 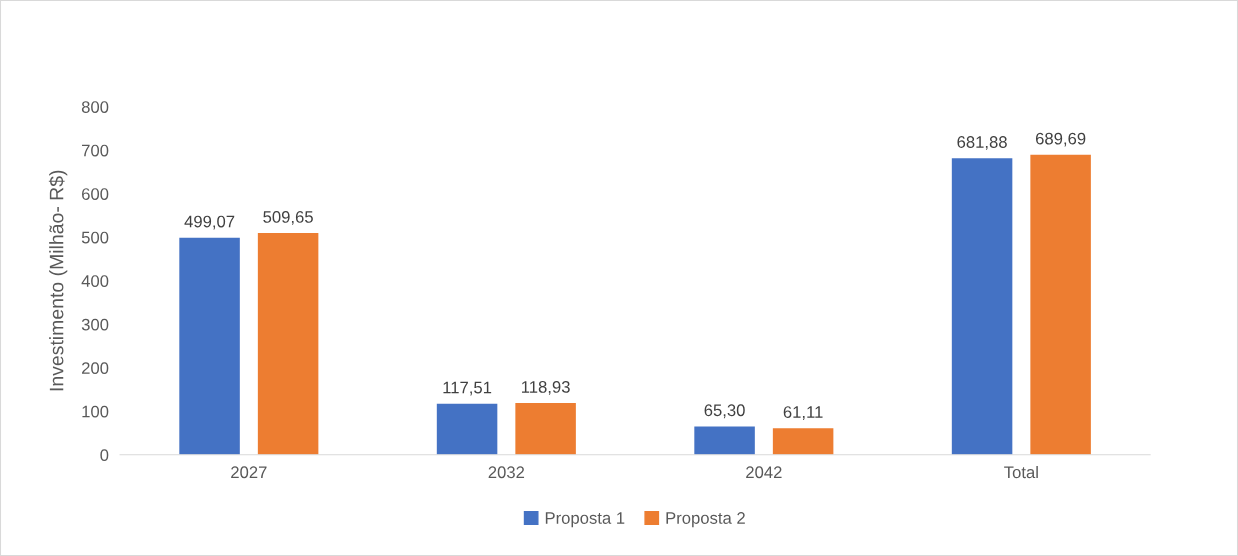 What do you see at coordinates (288, 218) in the screenshot?
I see `data-label: 509,65` at bounding box center [288, 218].